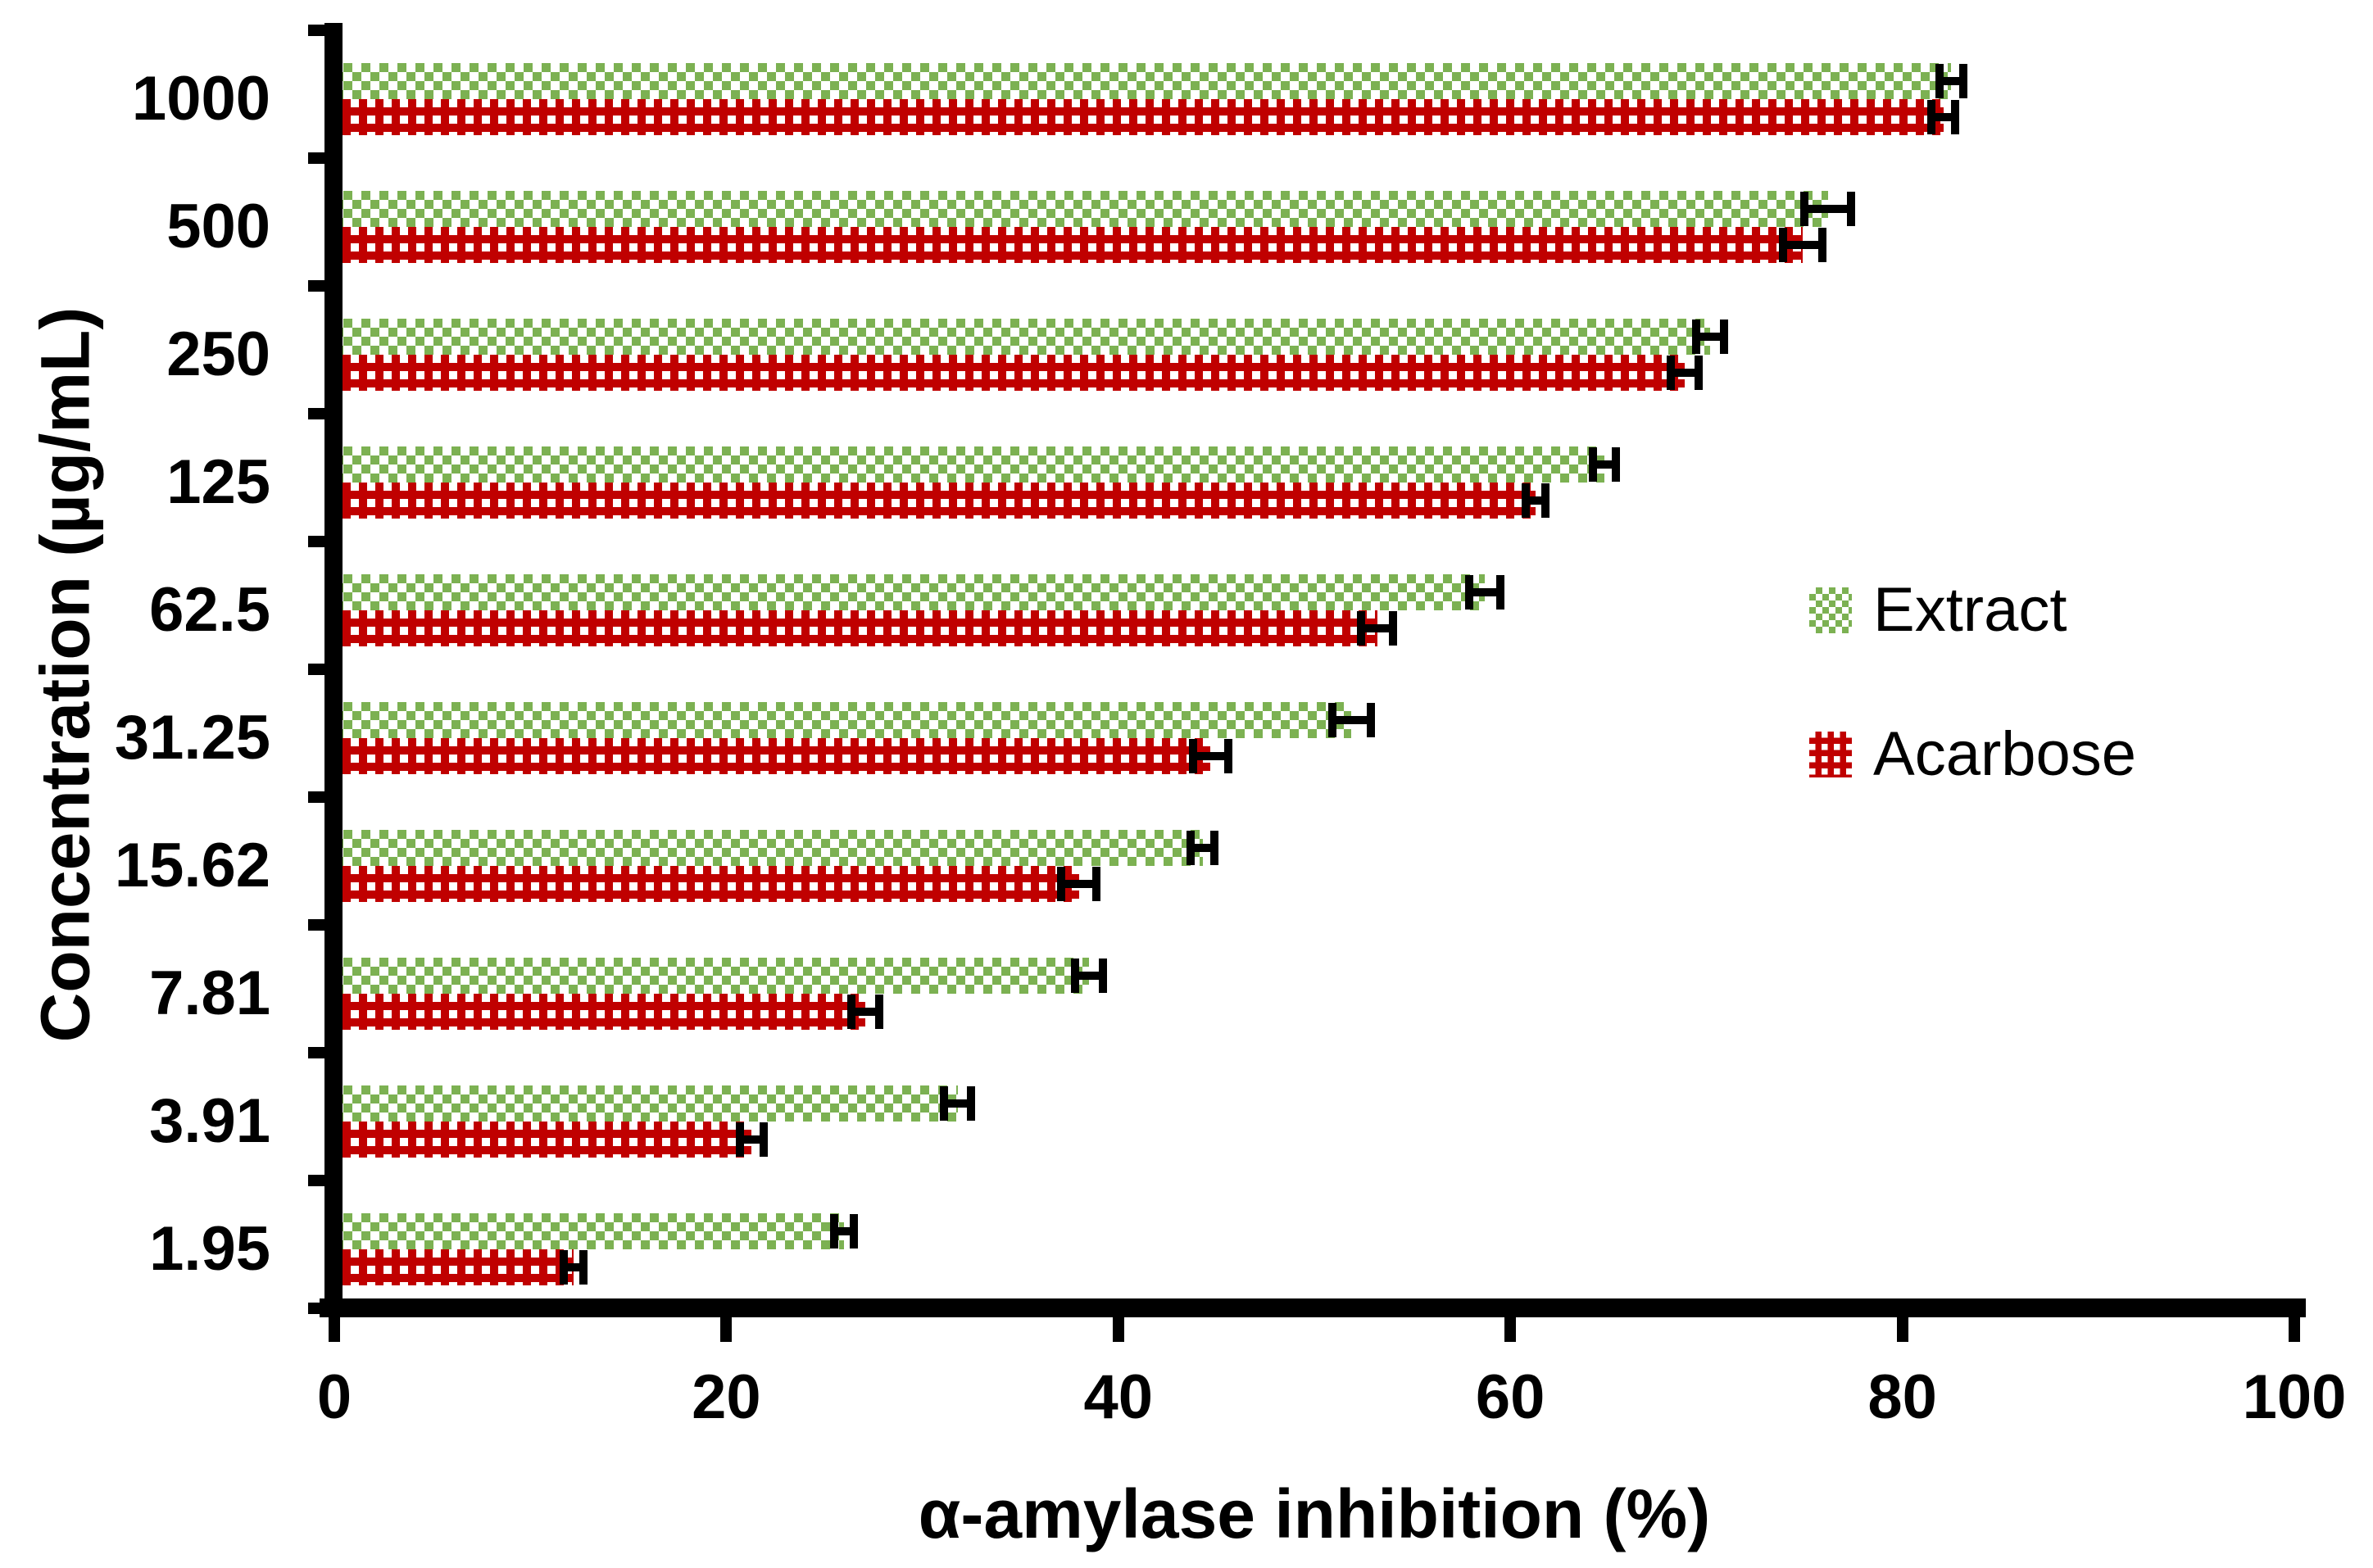  What do you see at coordinates (706, 884) in the screenshot?
I see `bar-acarbose-15.62` at bounding box center [706, 884].